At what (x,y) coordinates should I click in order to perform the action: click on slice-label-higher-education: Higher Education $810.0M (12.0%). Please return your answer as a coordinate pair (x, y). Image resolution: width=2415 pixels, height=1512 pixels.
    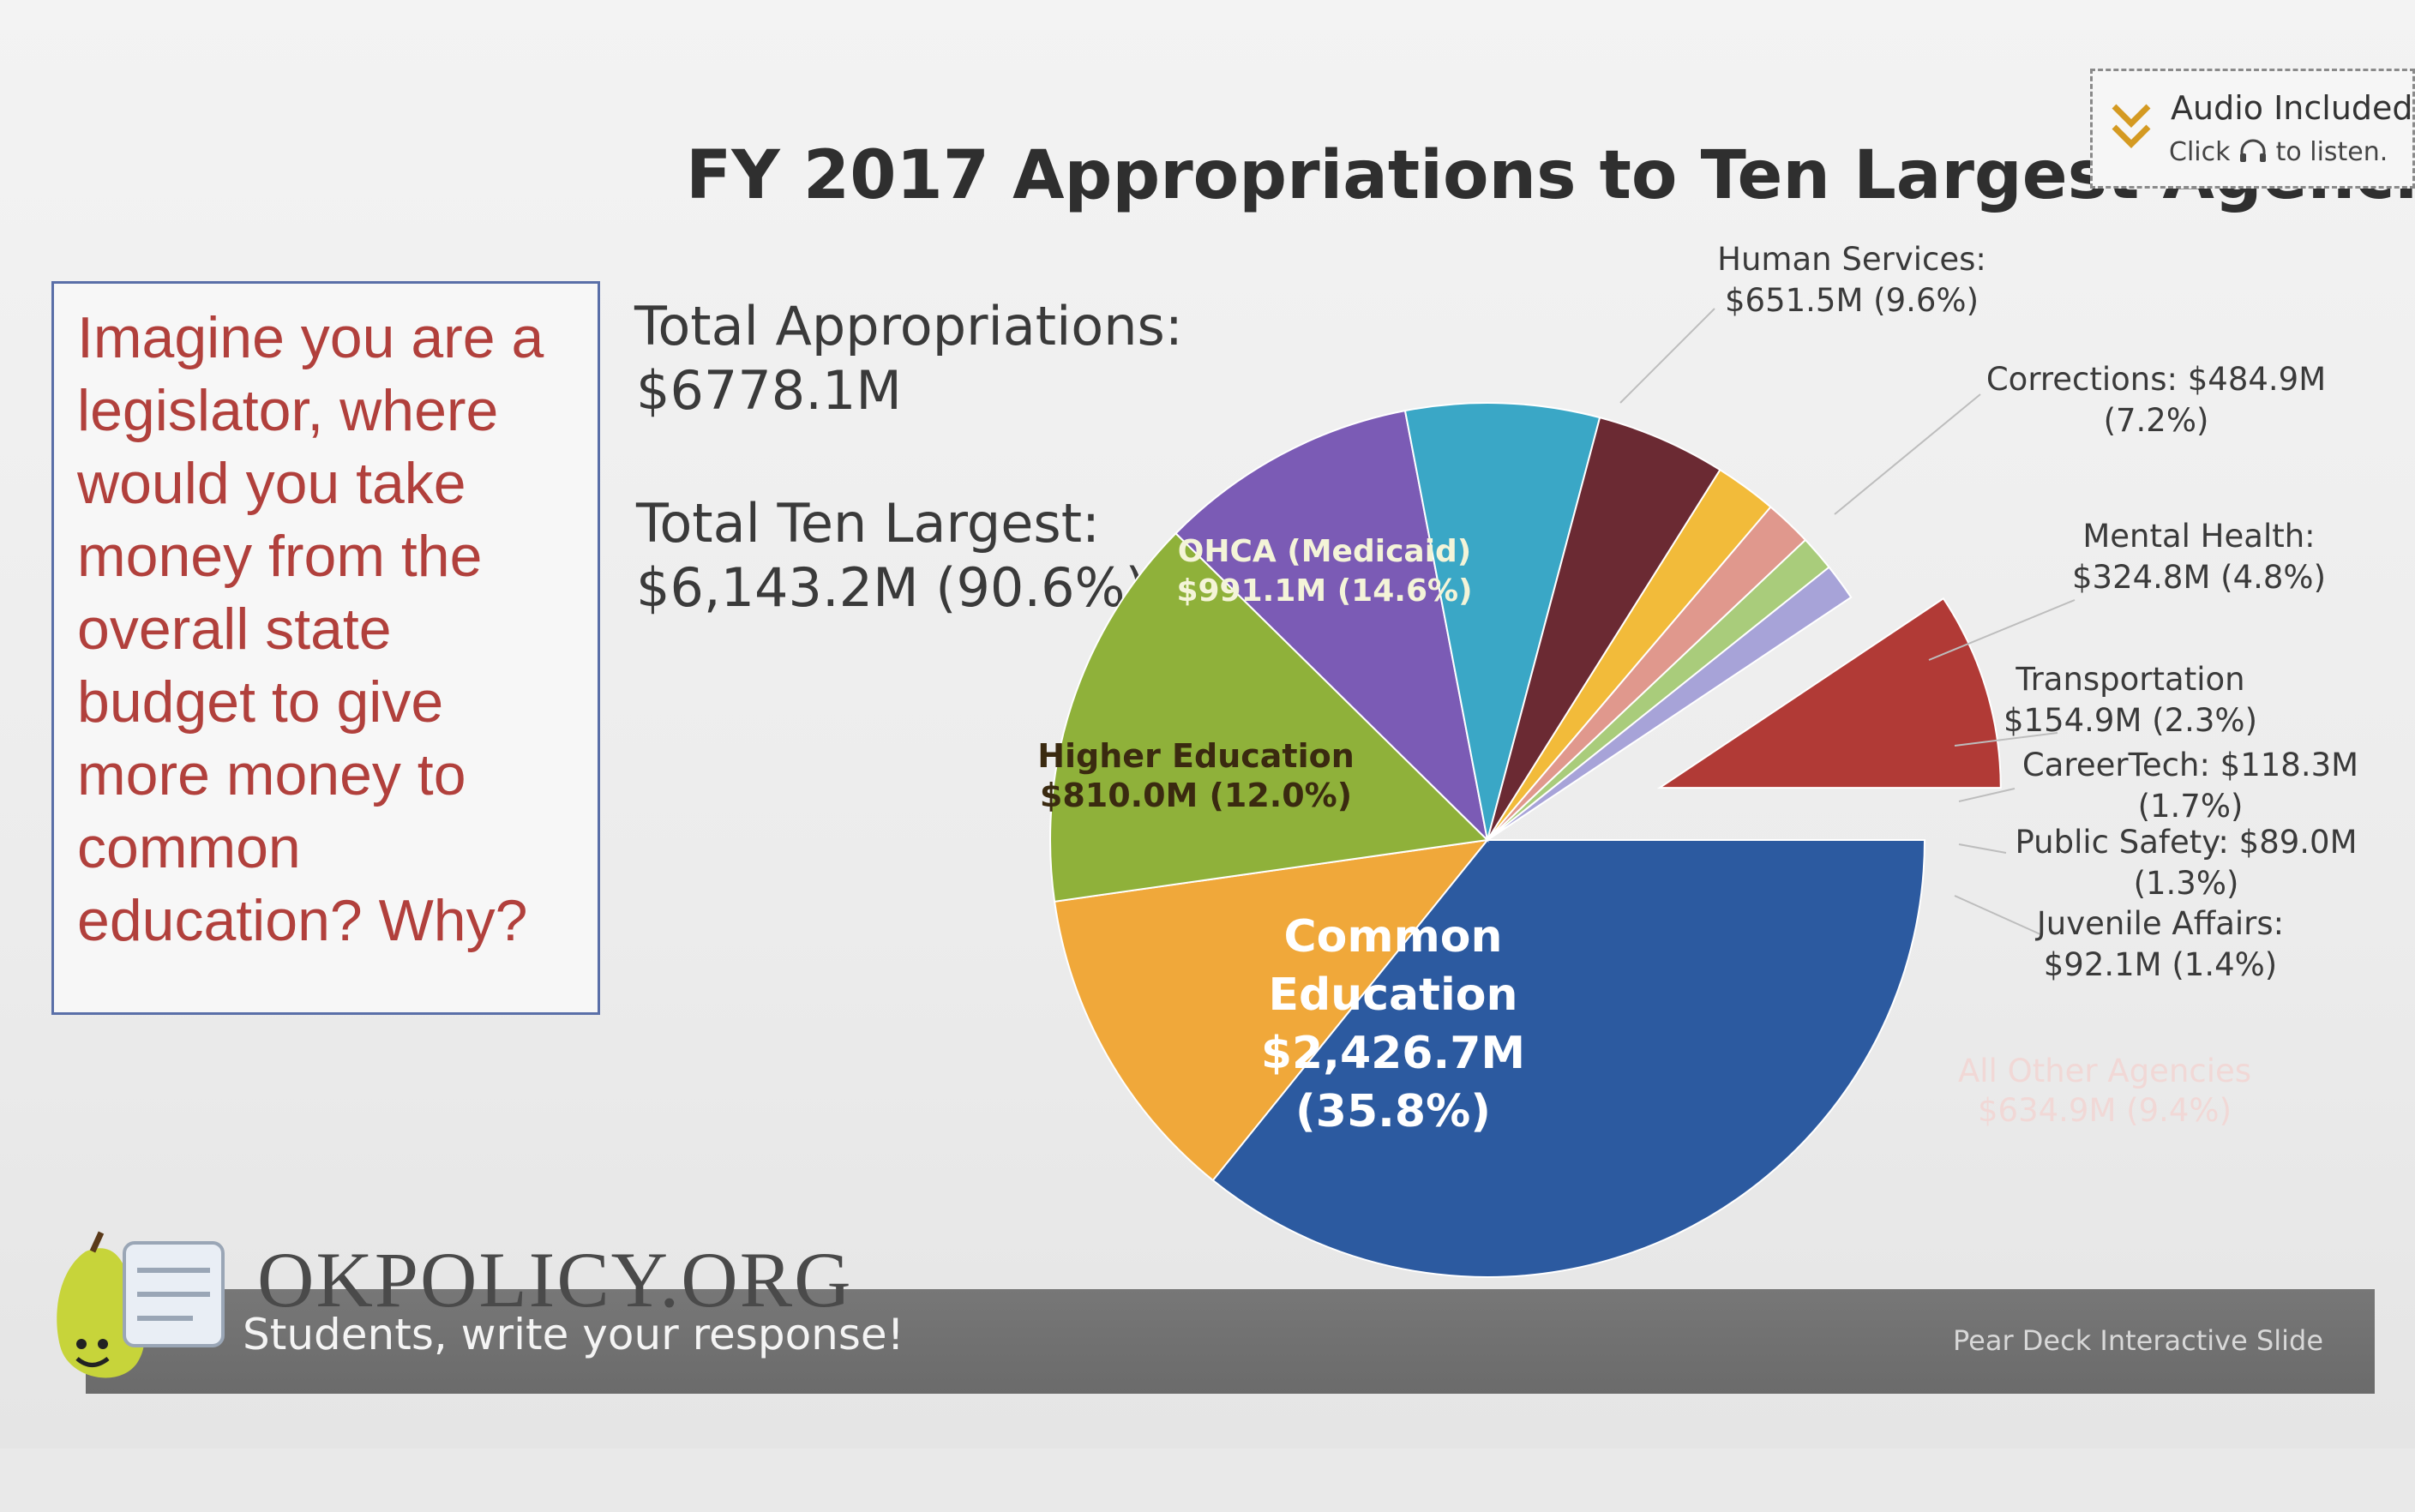
    Looking at the image, I should click on (1196, 775).